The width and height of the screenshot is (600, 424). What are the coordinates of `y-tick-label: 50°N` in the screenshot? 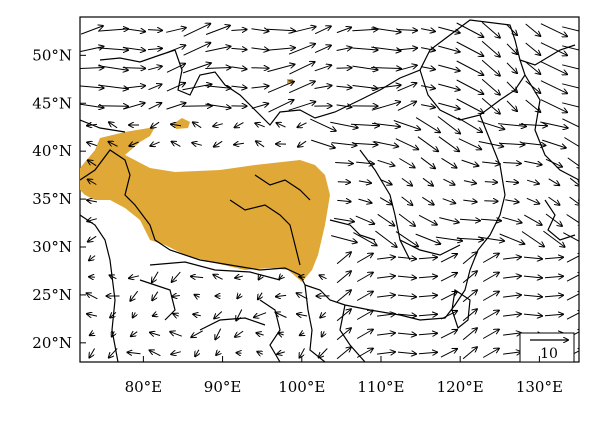 It's located at (52, 55).